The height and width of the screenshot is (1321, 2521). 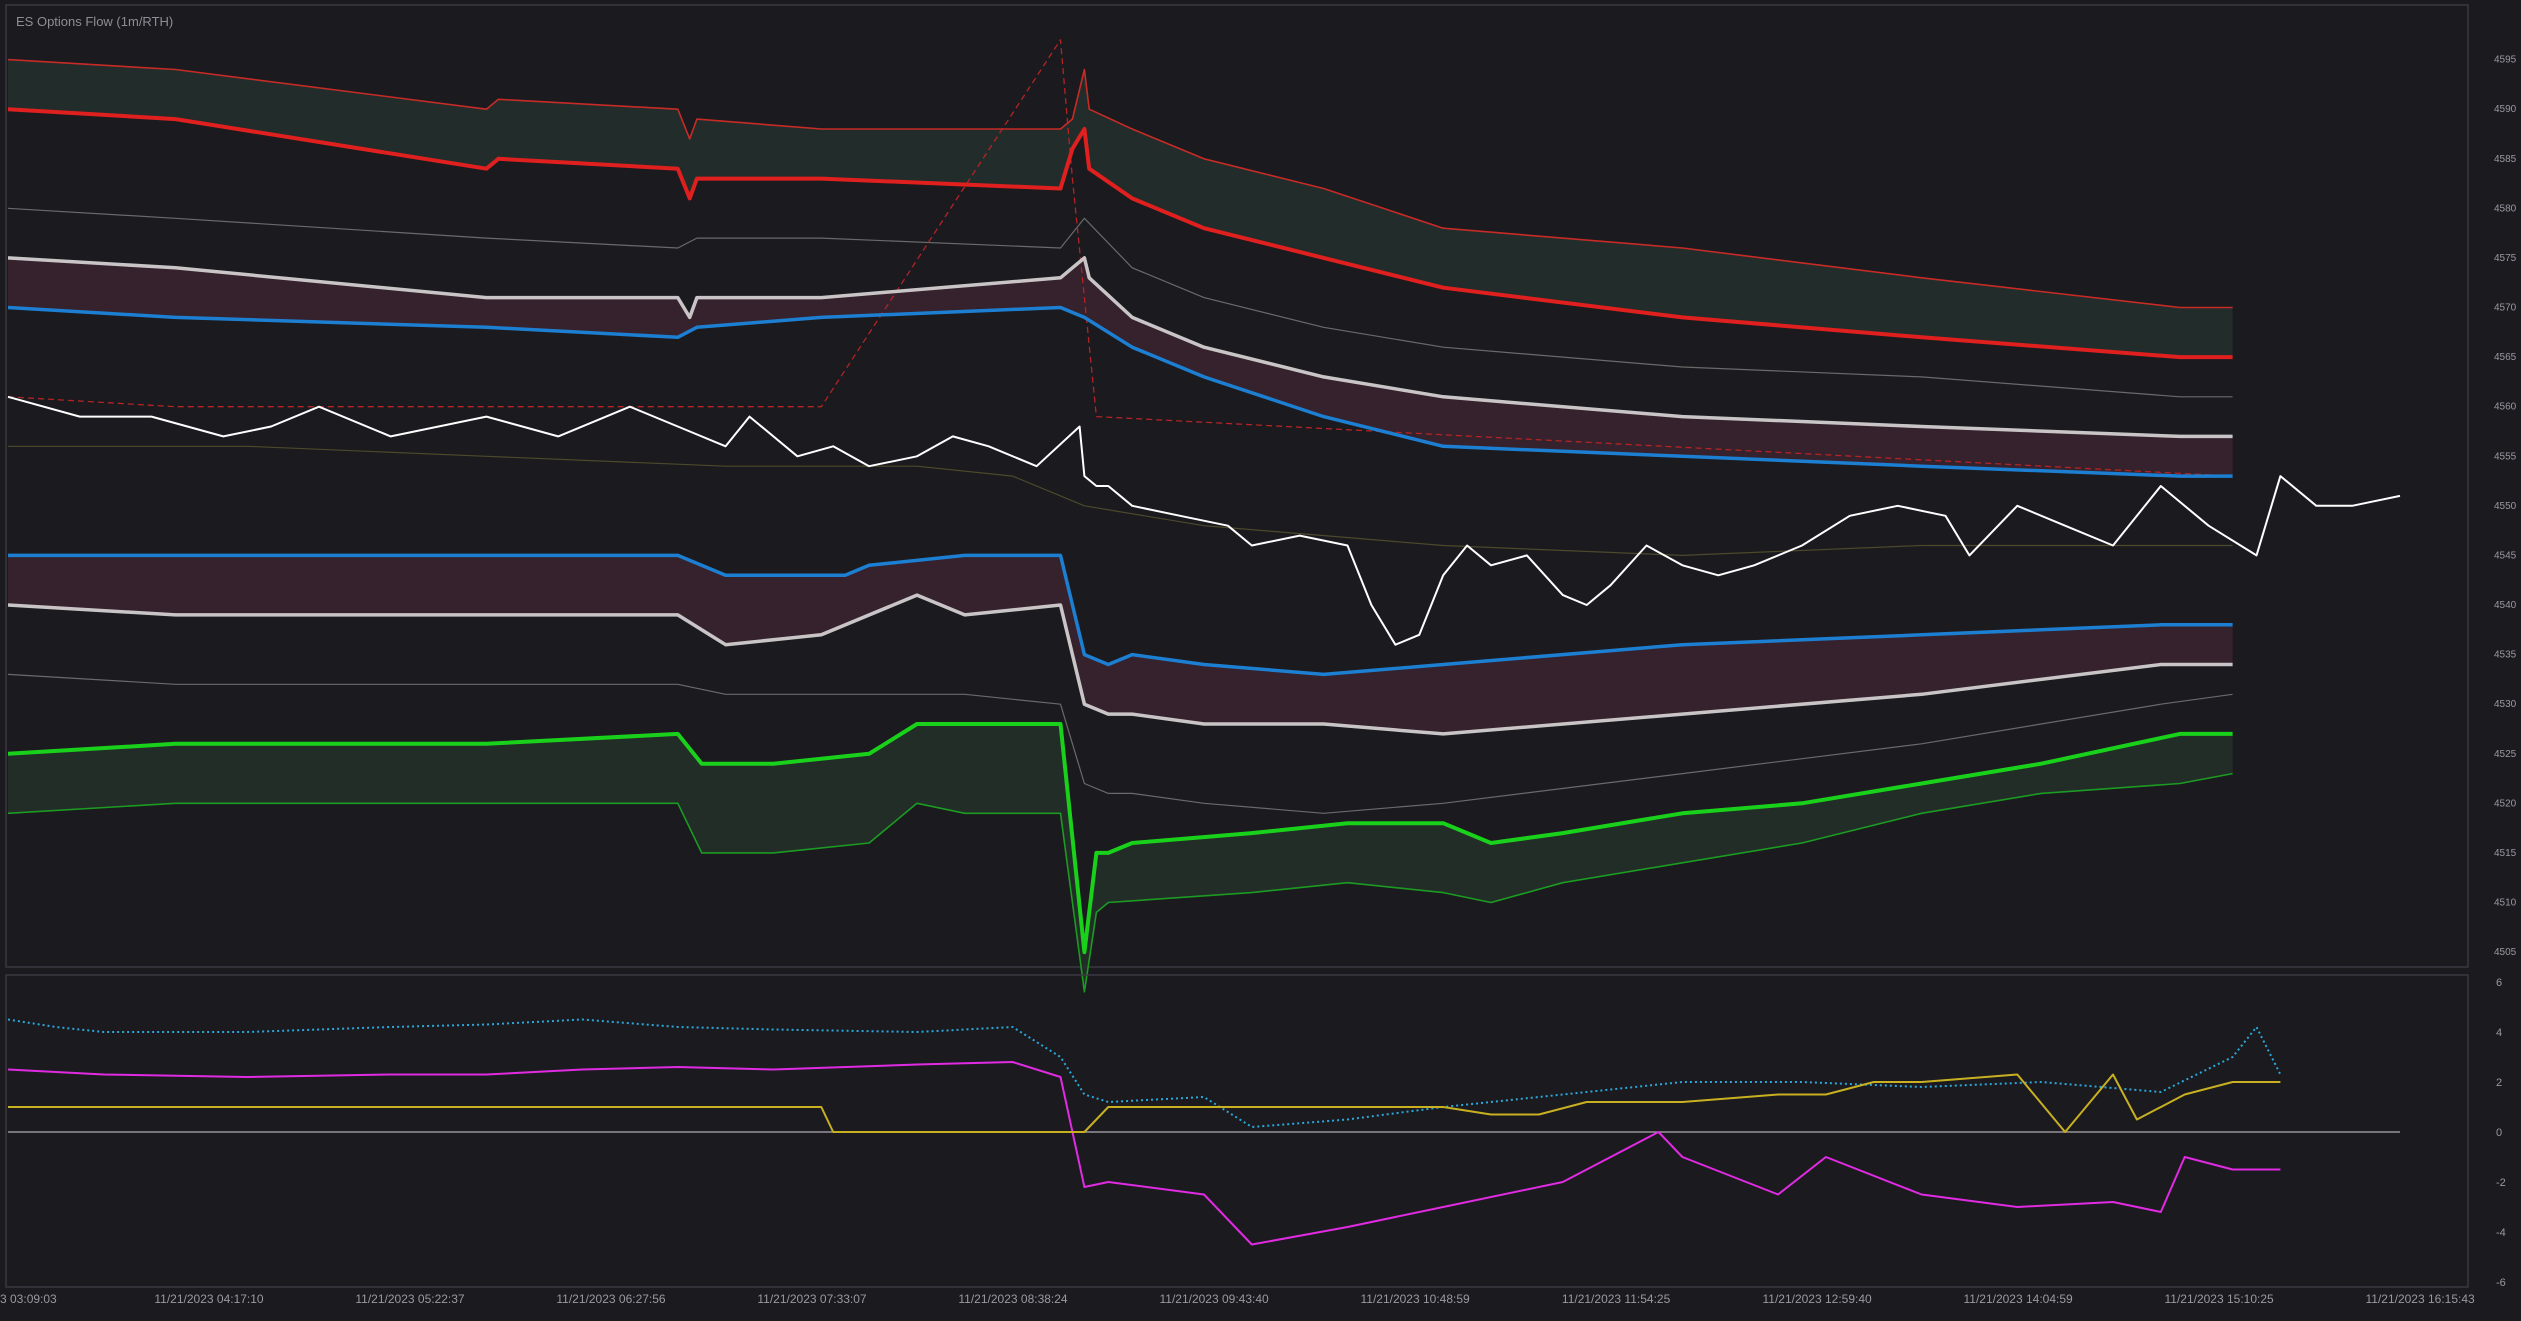 What do you see at coordinates (28, 1299) in the screenshot?
I see `x-tick-label: 3 03:09:03` at bounding box center [28, 1299].